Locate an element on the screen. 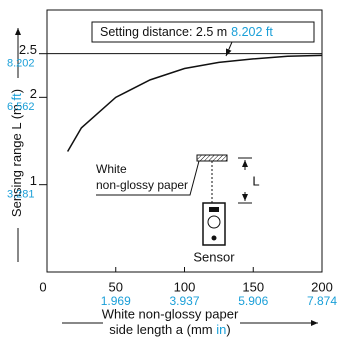 This screenshot has width=341, height=340. annotation-box is located at coordinates (203, 32).